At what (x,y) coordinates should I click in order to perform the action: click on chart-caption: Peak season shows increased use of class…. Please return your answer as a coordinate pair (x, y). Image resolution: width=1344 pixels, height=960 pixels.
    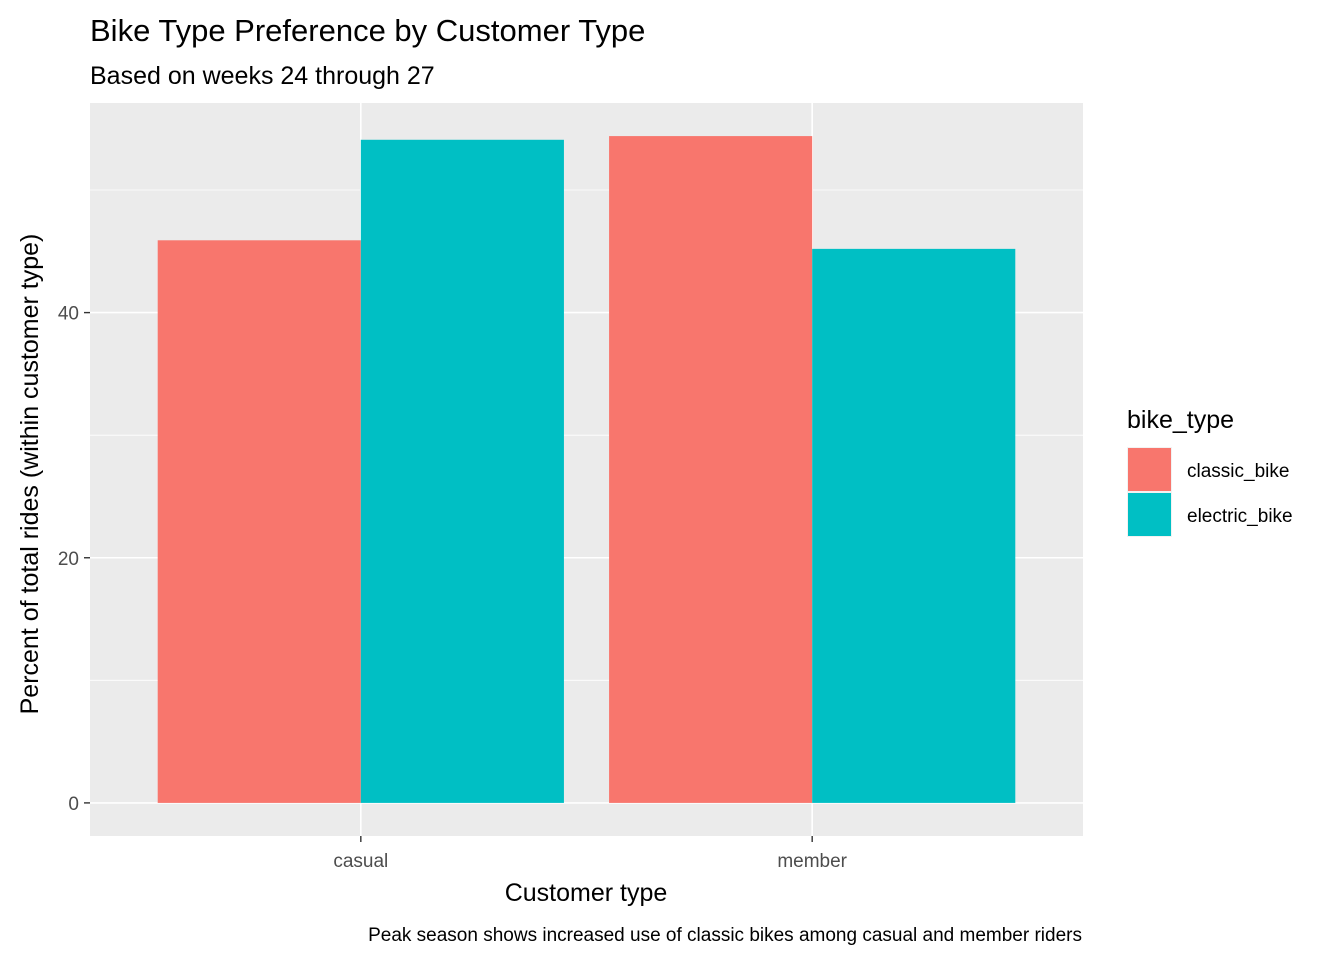
    Looking at the image, I should click on (725, 935).